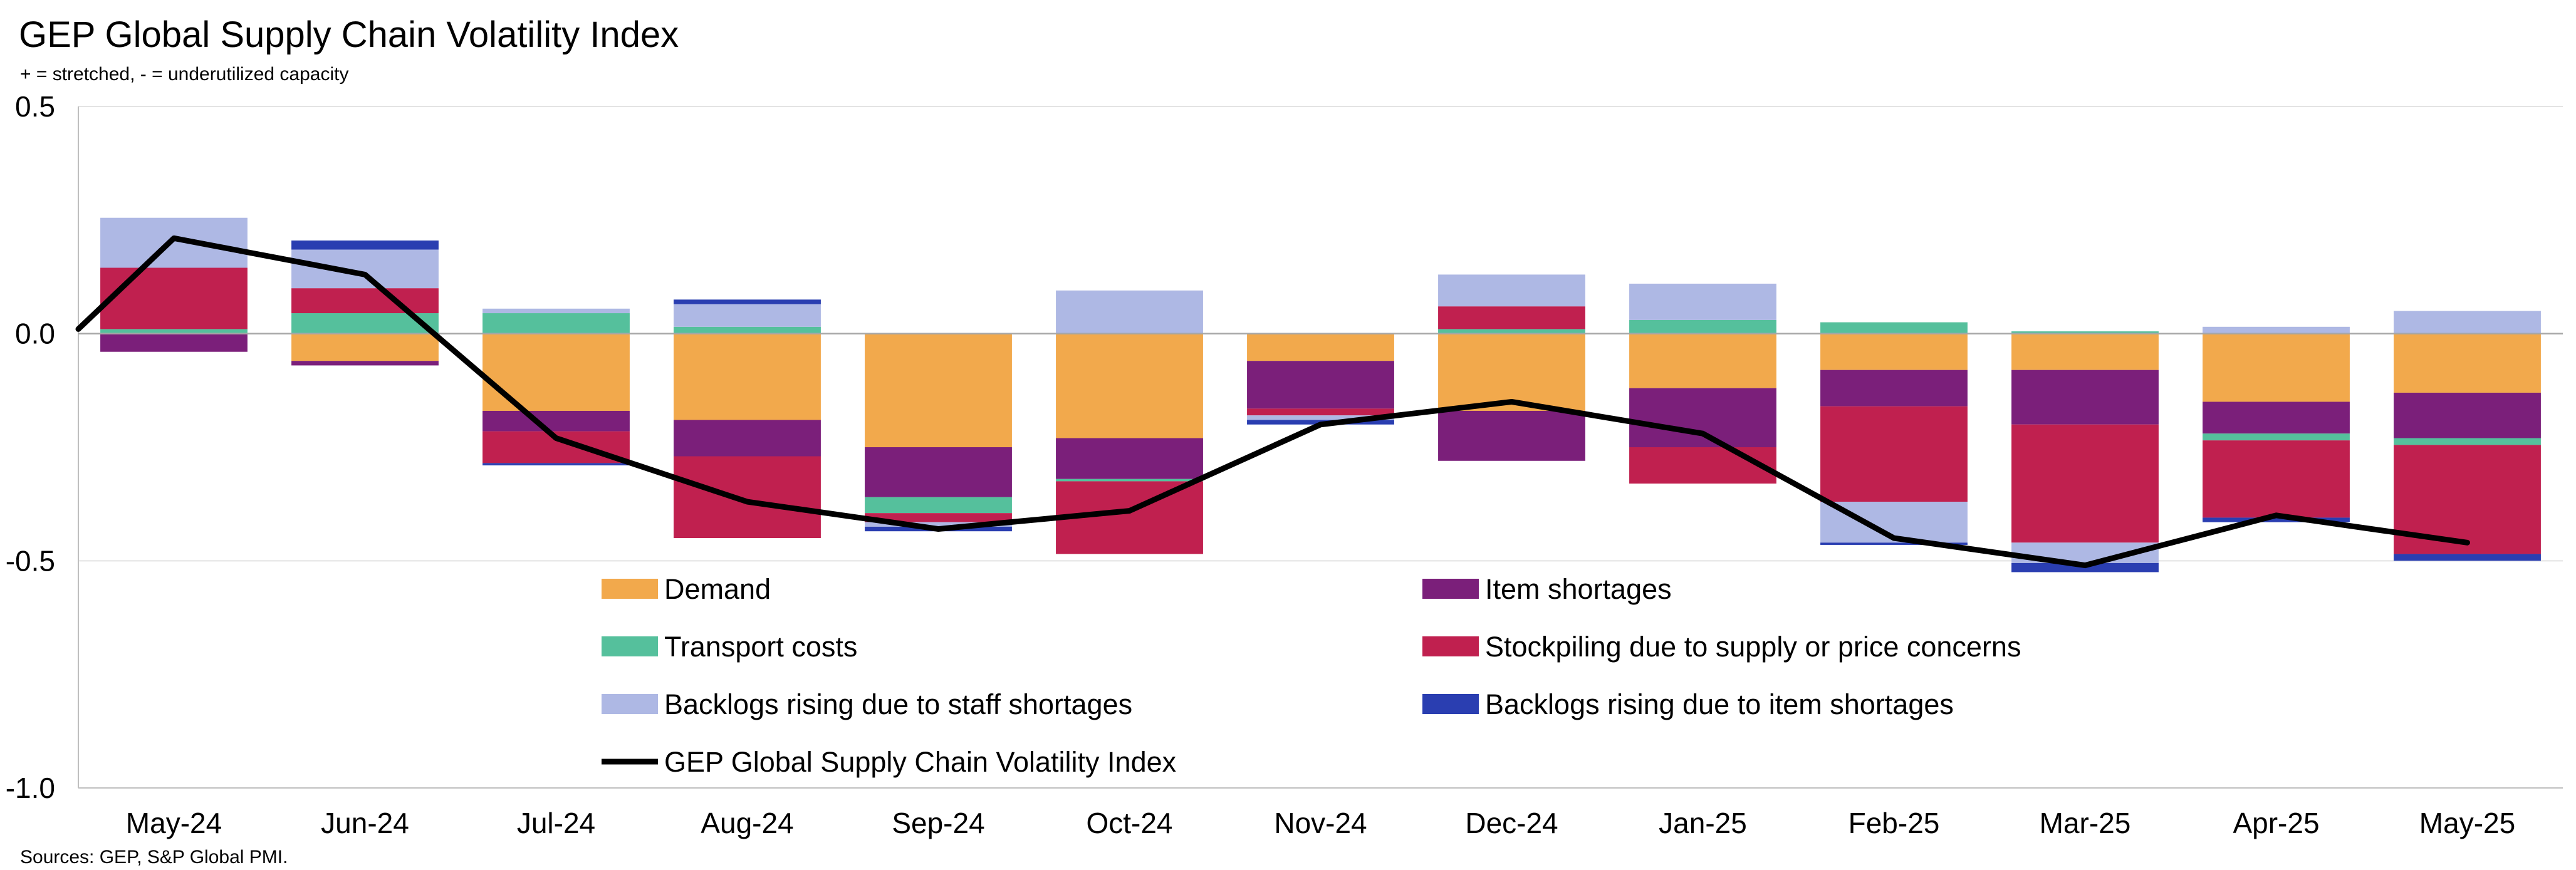 Image resolution: width=2576 pixels, height=870 pixels. What do you see at coordinates (2085, 823) in the screenshot?
I see `x-tick-label: Mar-25` at bounding box center [2085, 823].